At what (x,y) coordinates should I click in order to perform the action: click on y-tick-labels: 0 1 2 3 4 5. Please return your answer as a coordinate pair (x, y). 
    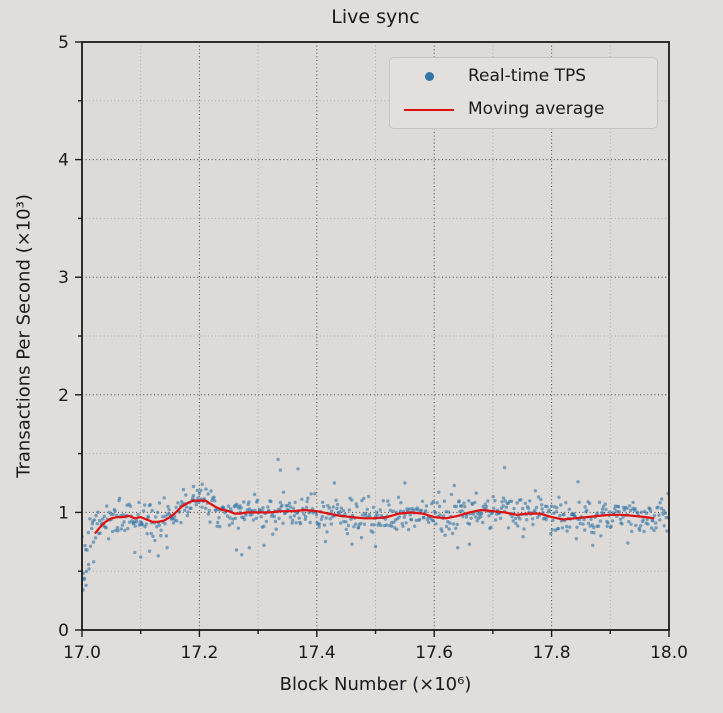
    Looking at the image, I should click on (63, 337).